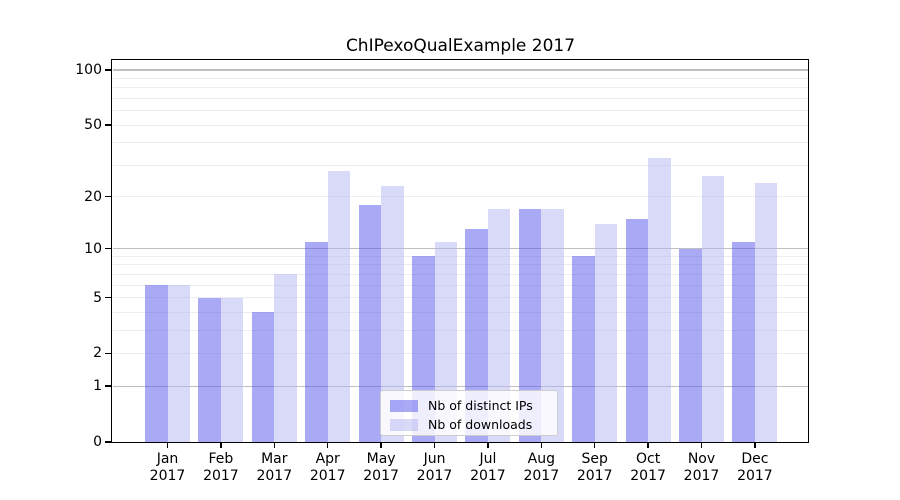  What do you see at coordinates (97, 297) in the screenshot?
I see `y-tick-label-5: 5` at bounding box center [97, 297].